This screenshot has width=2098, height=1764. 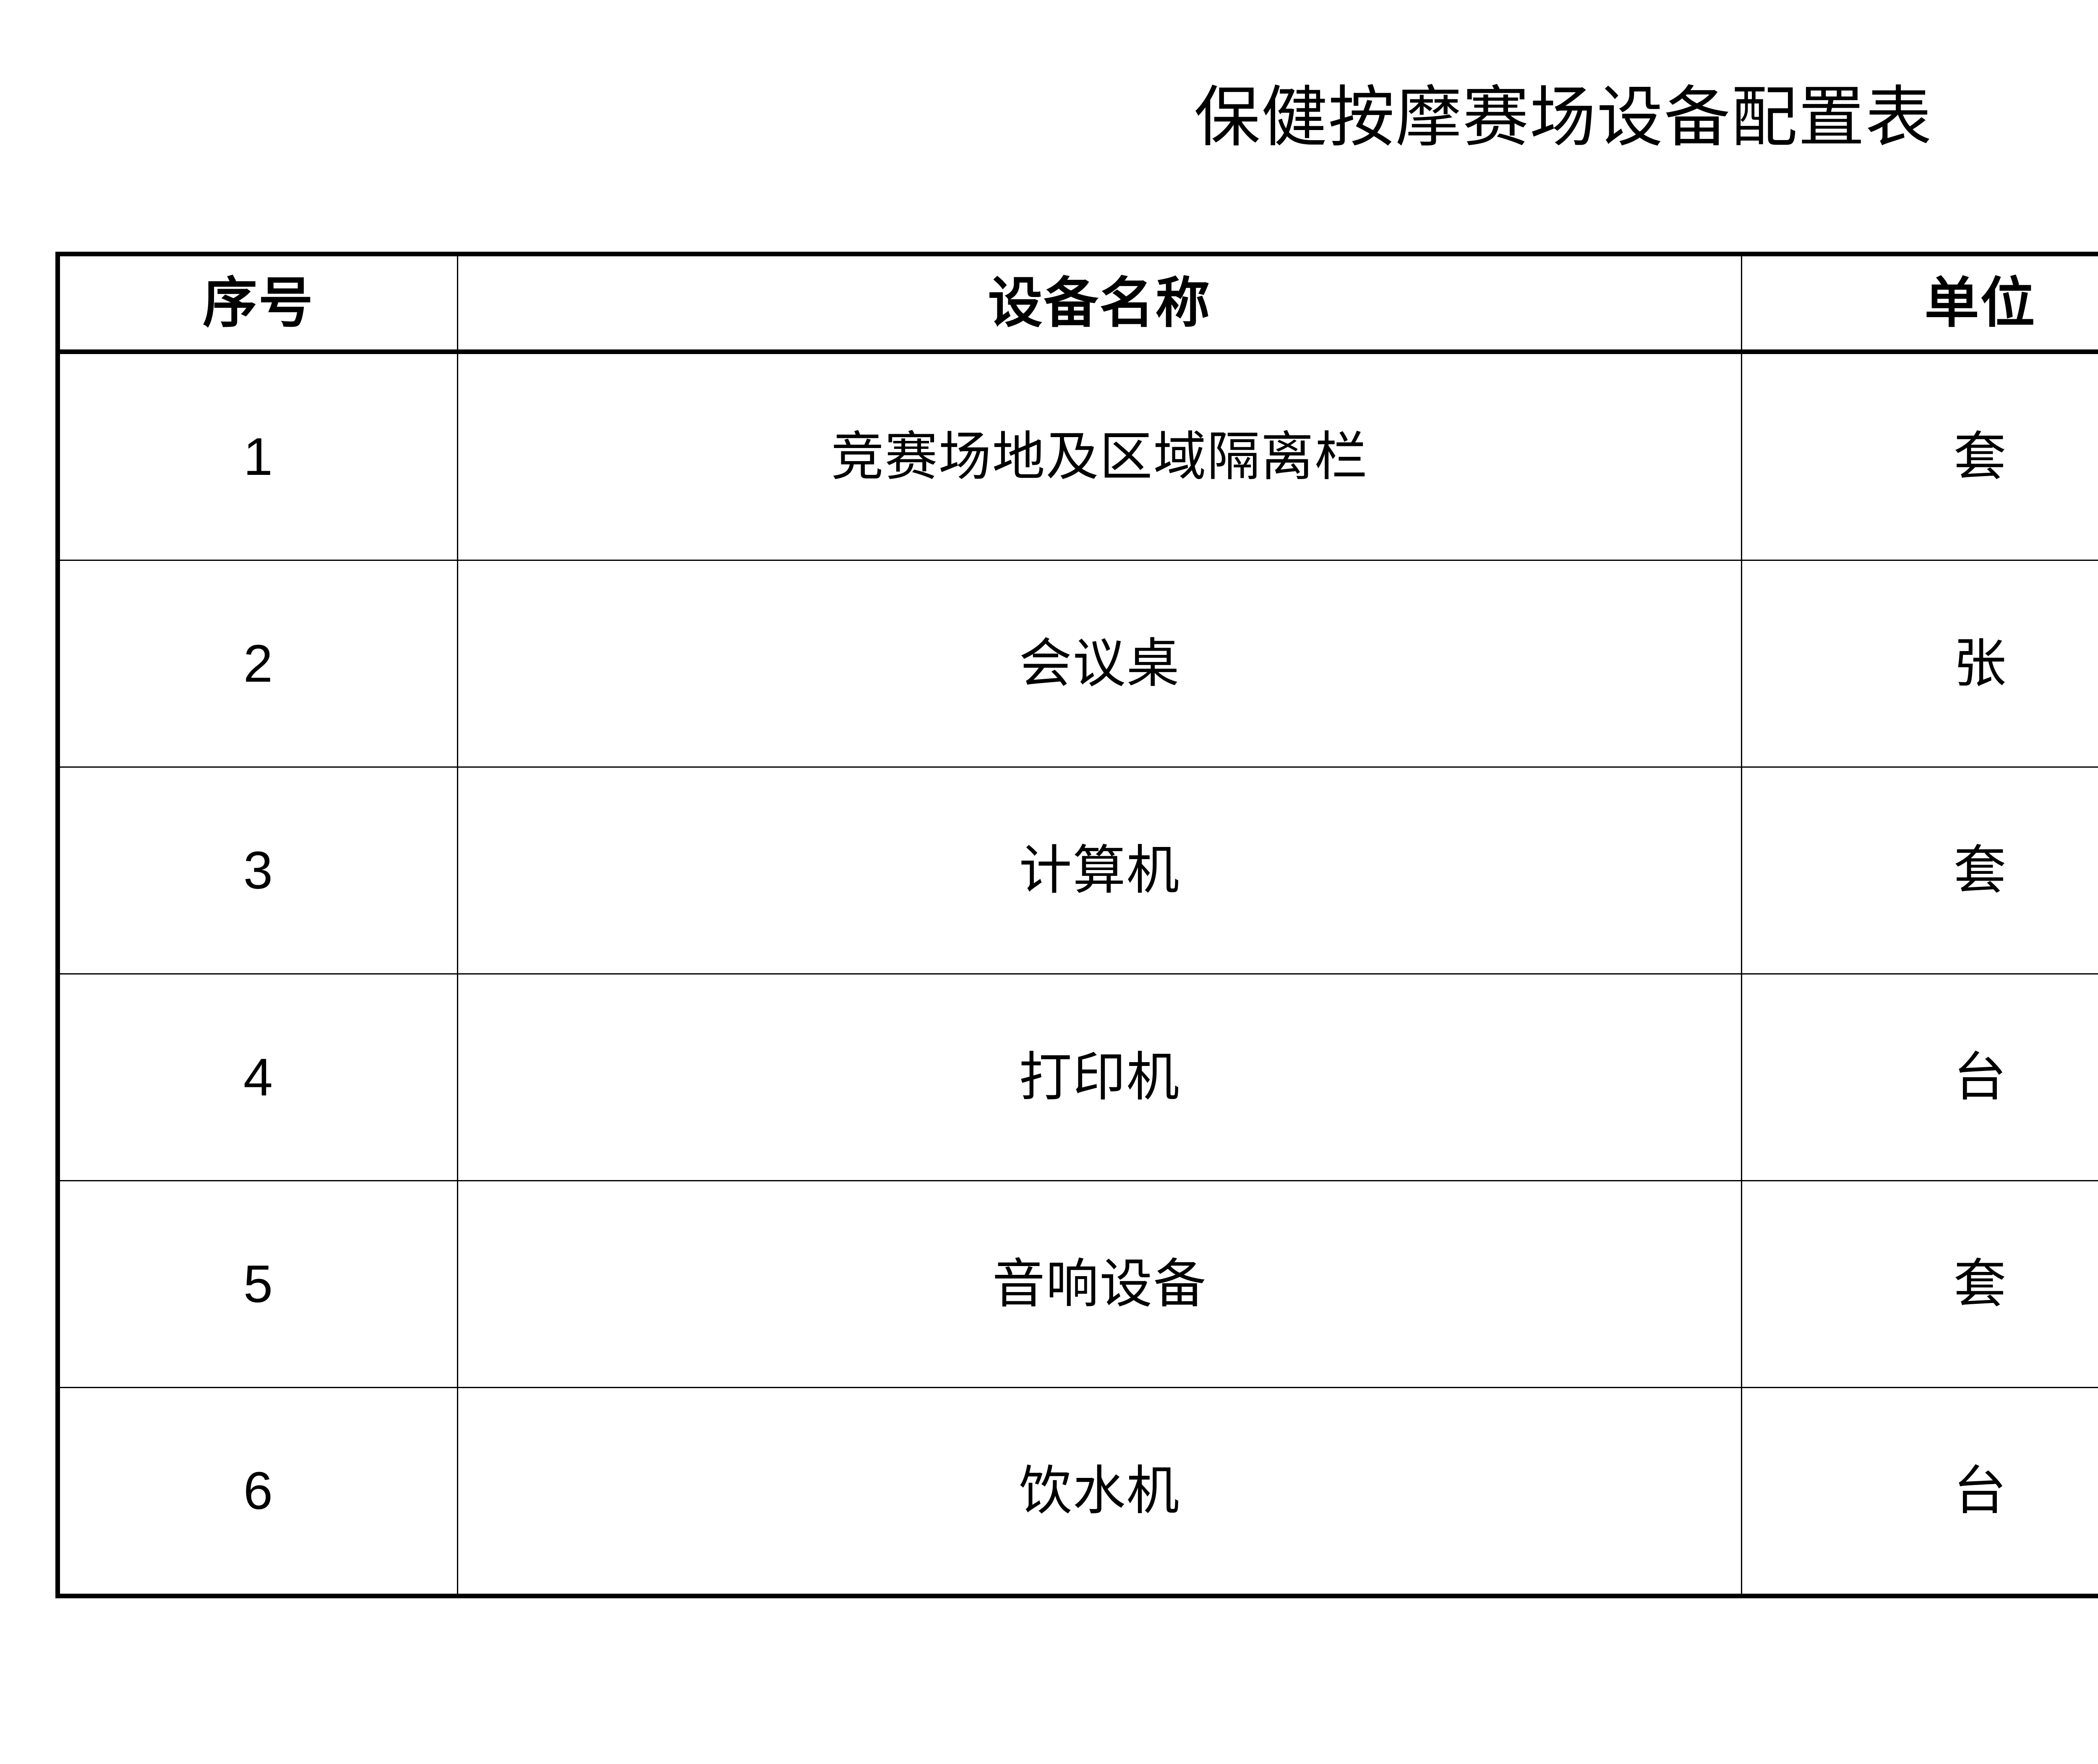 I want to click on cell-name: 音响设备, so click(x=1099, y=1284).